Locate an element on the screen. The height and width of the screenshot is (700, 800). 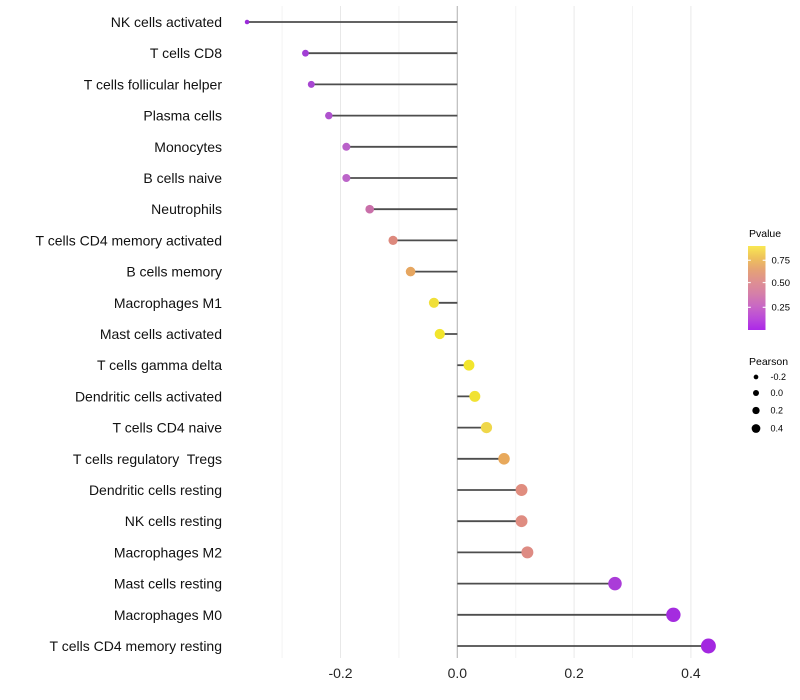
x-axis-tick-label: -0.2 is located at coordinates (340, 673).